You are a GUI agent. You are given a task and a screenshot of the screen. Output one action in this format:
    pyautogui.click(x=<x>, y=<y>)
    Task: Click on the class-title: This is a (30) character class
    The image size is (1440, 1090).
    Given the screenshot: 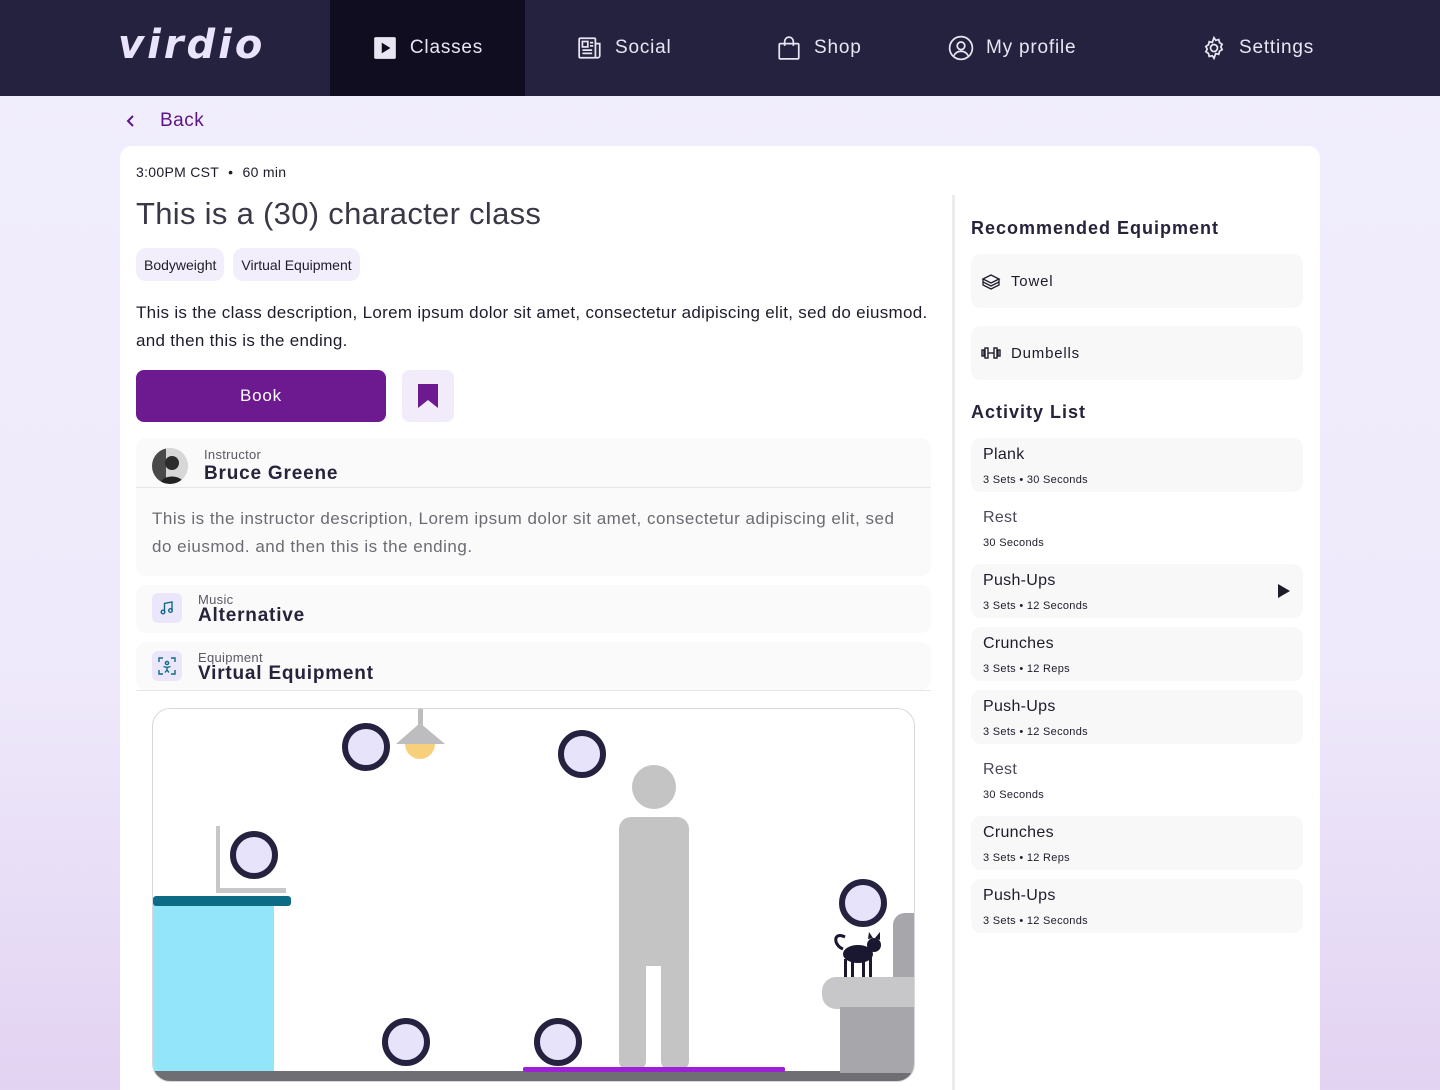 What is the action you would take?
    pyautogui.click(x=339, y=213)
    